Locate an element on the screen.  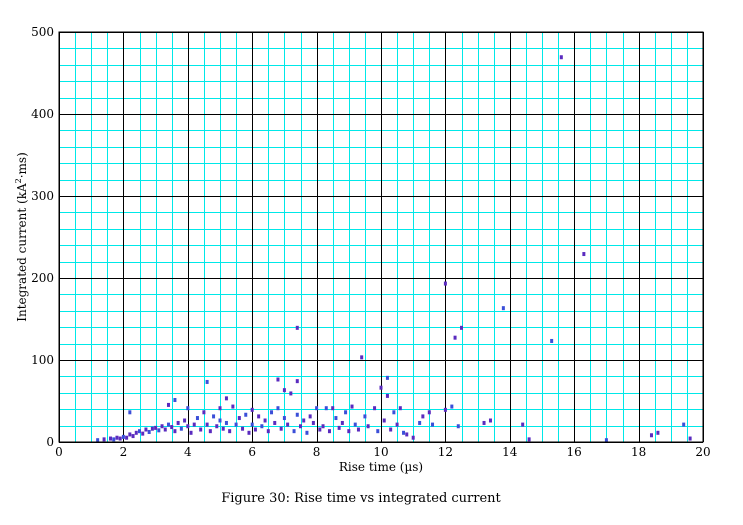
y-tick-label: 300 is located at coordinates (42, 196).